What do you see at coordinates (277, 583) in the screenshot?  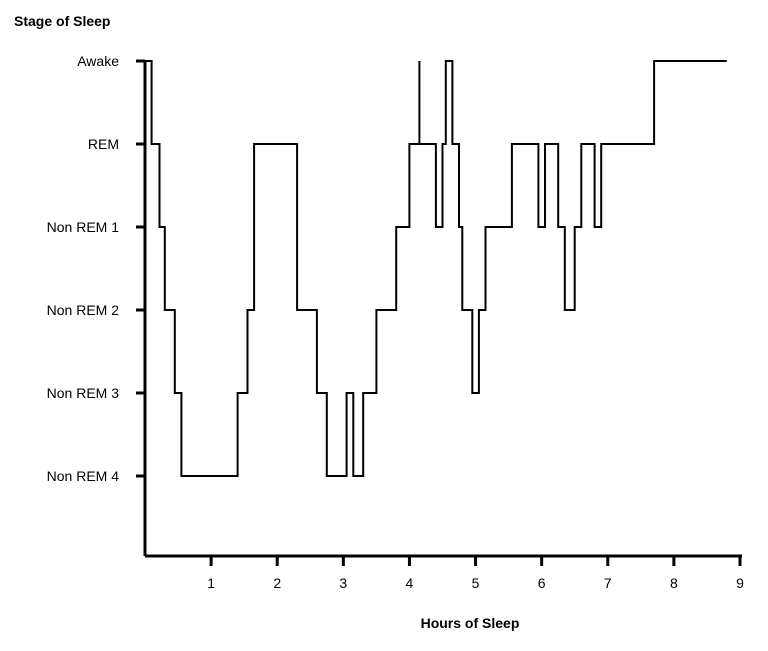 I see `x-tick-label: 2` at bounding box center [277, 583].